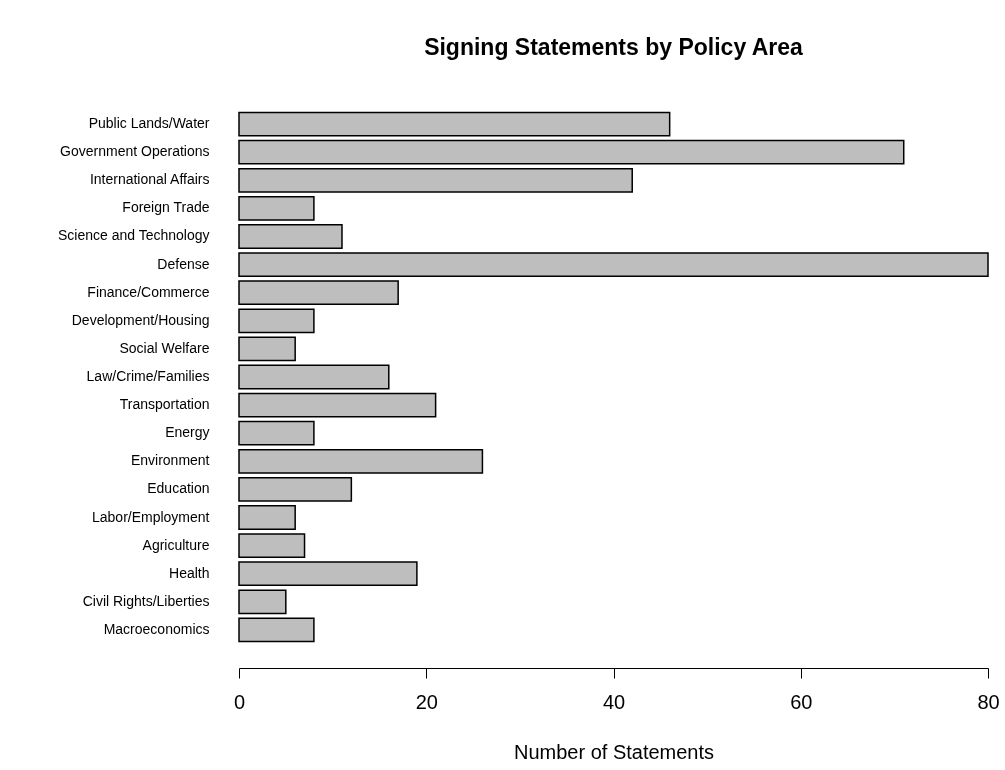 The width and height of the screenshot is (1005, 770). I want to click on chart-title: Signing Statements by Policy Area, so click(614, 47).